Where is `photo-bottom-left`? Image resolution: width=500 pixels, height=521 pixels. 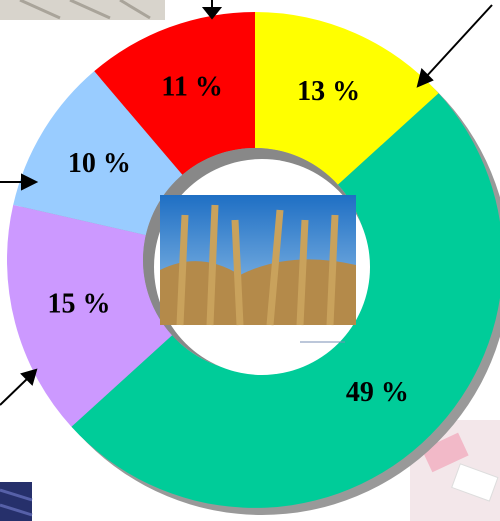
photo-bottom-left is located at coordinates (16, 501).